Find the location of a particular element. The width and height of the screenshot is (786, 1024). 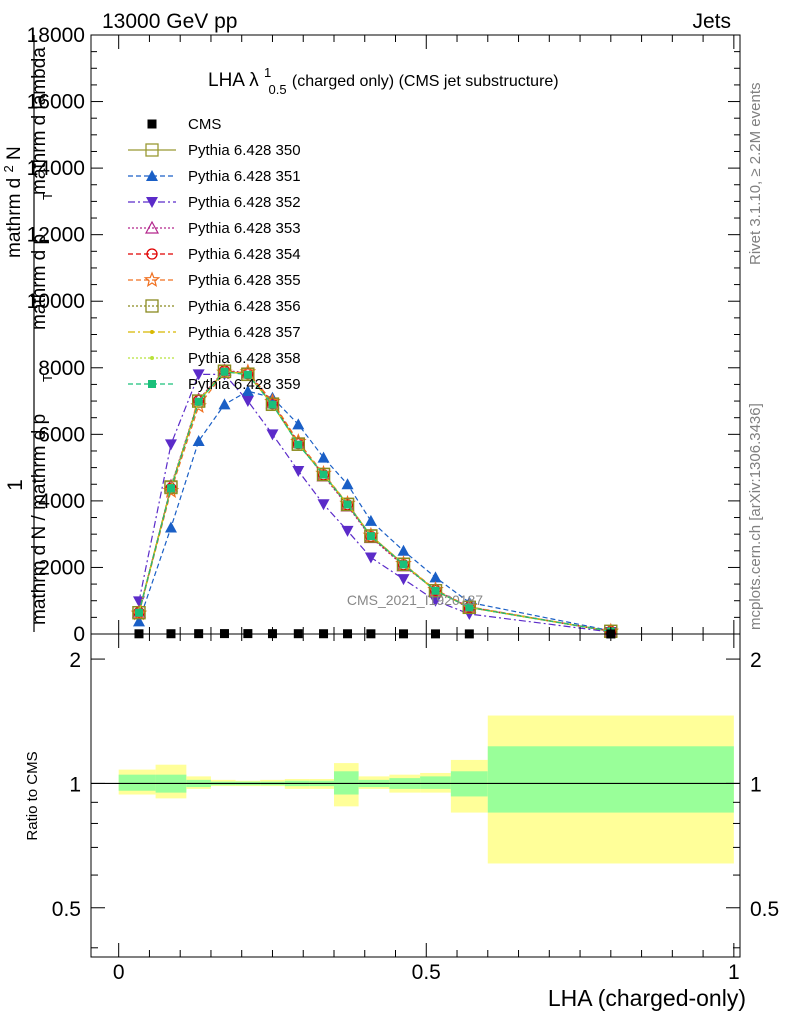

legend-label: CMS is located at coordinates (204, 124).